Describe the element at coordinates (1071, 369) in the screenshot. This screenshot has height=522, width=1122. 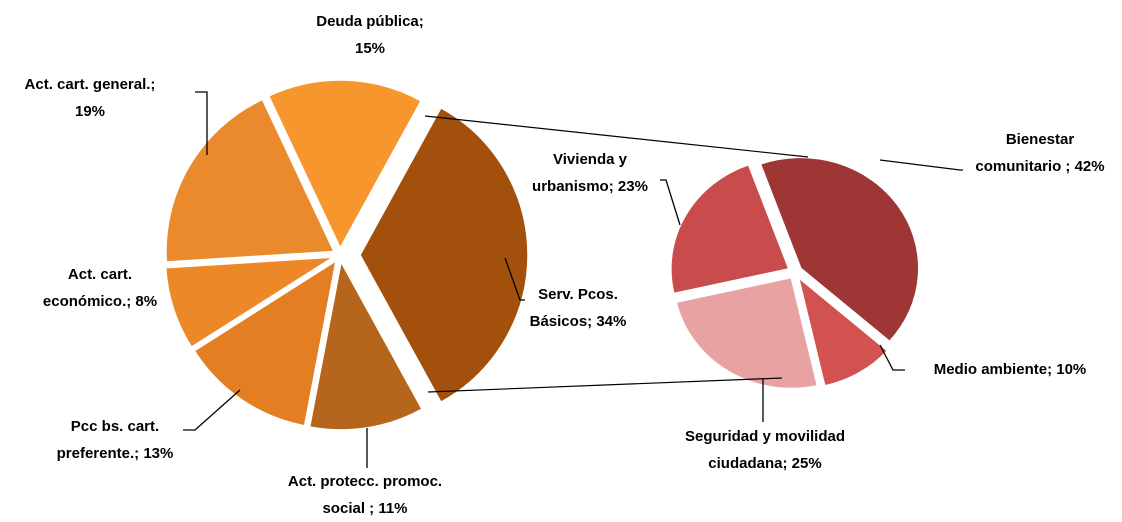
I see `value-label: 10%` at that location.